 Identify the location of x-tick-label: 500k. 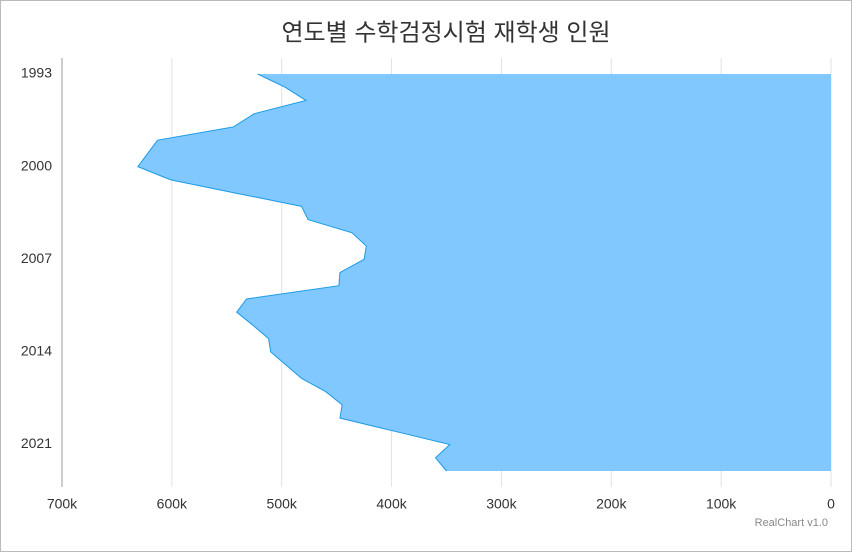
(282, 504).